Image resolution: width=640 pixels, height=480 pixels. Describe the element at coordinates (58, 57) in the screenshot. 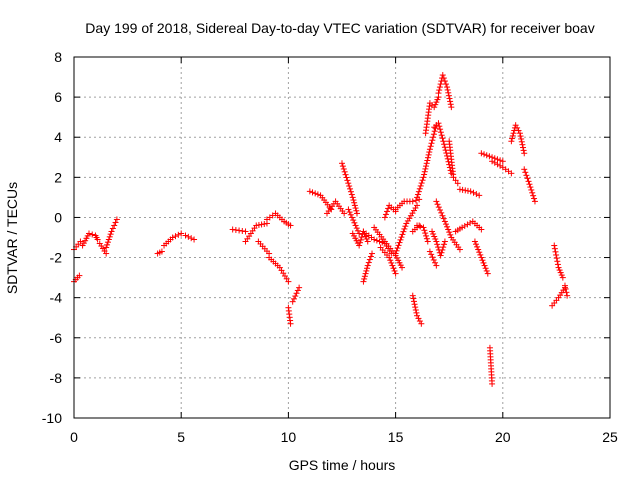

I see `y-tick-label: 8` at that location.